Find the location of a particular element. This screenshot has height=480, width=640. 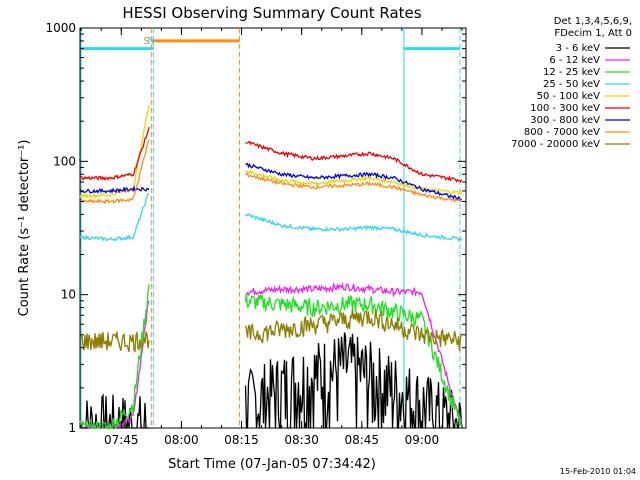

legend-entry-label: 12 - 25 keV is located at coordinates (571, 72).